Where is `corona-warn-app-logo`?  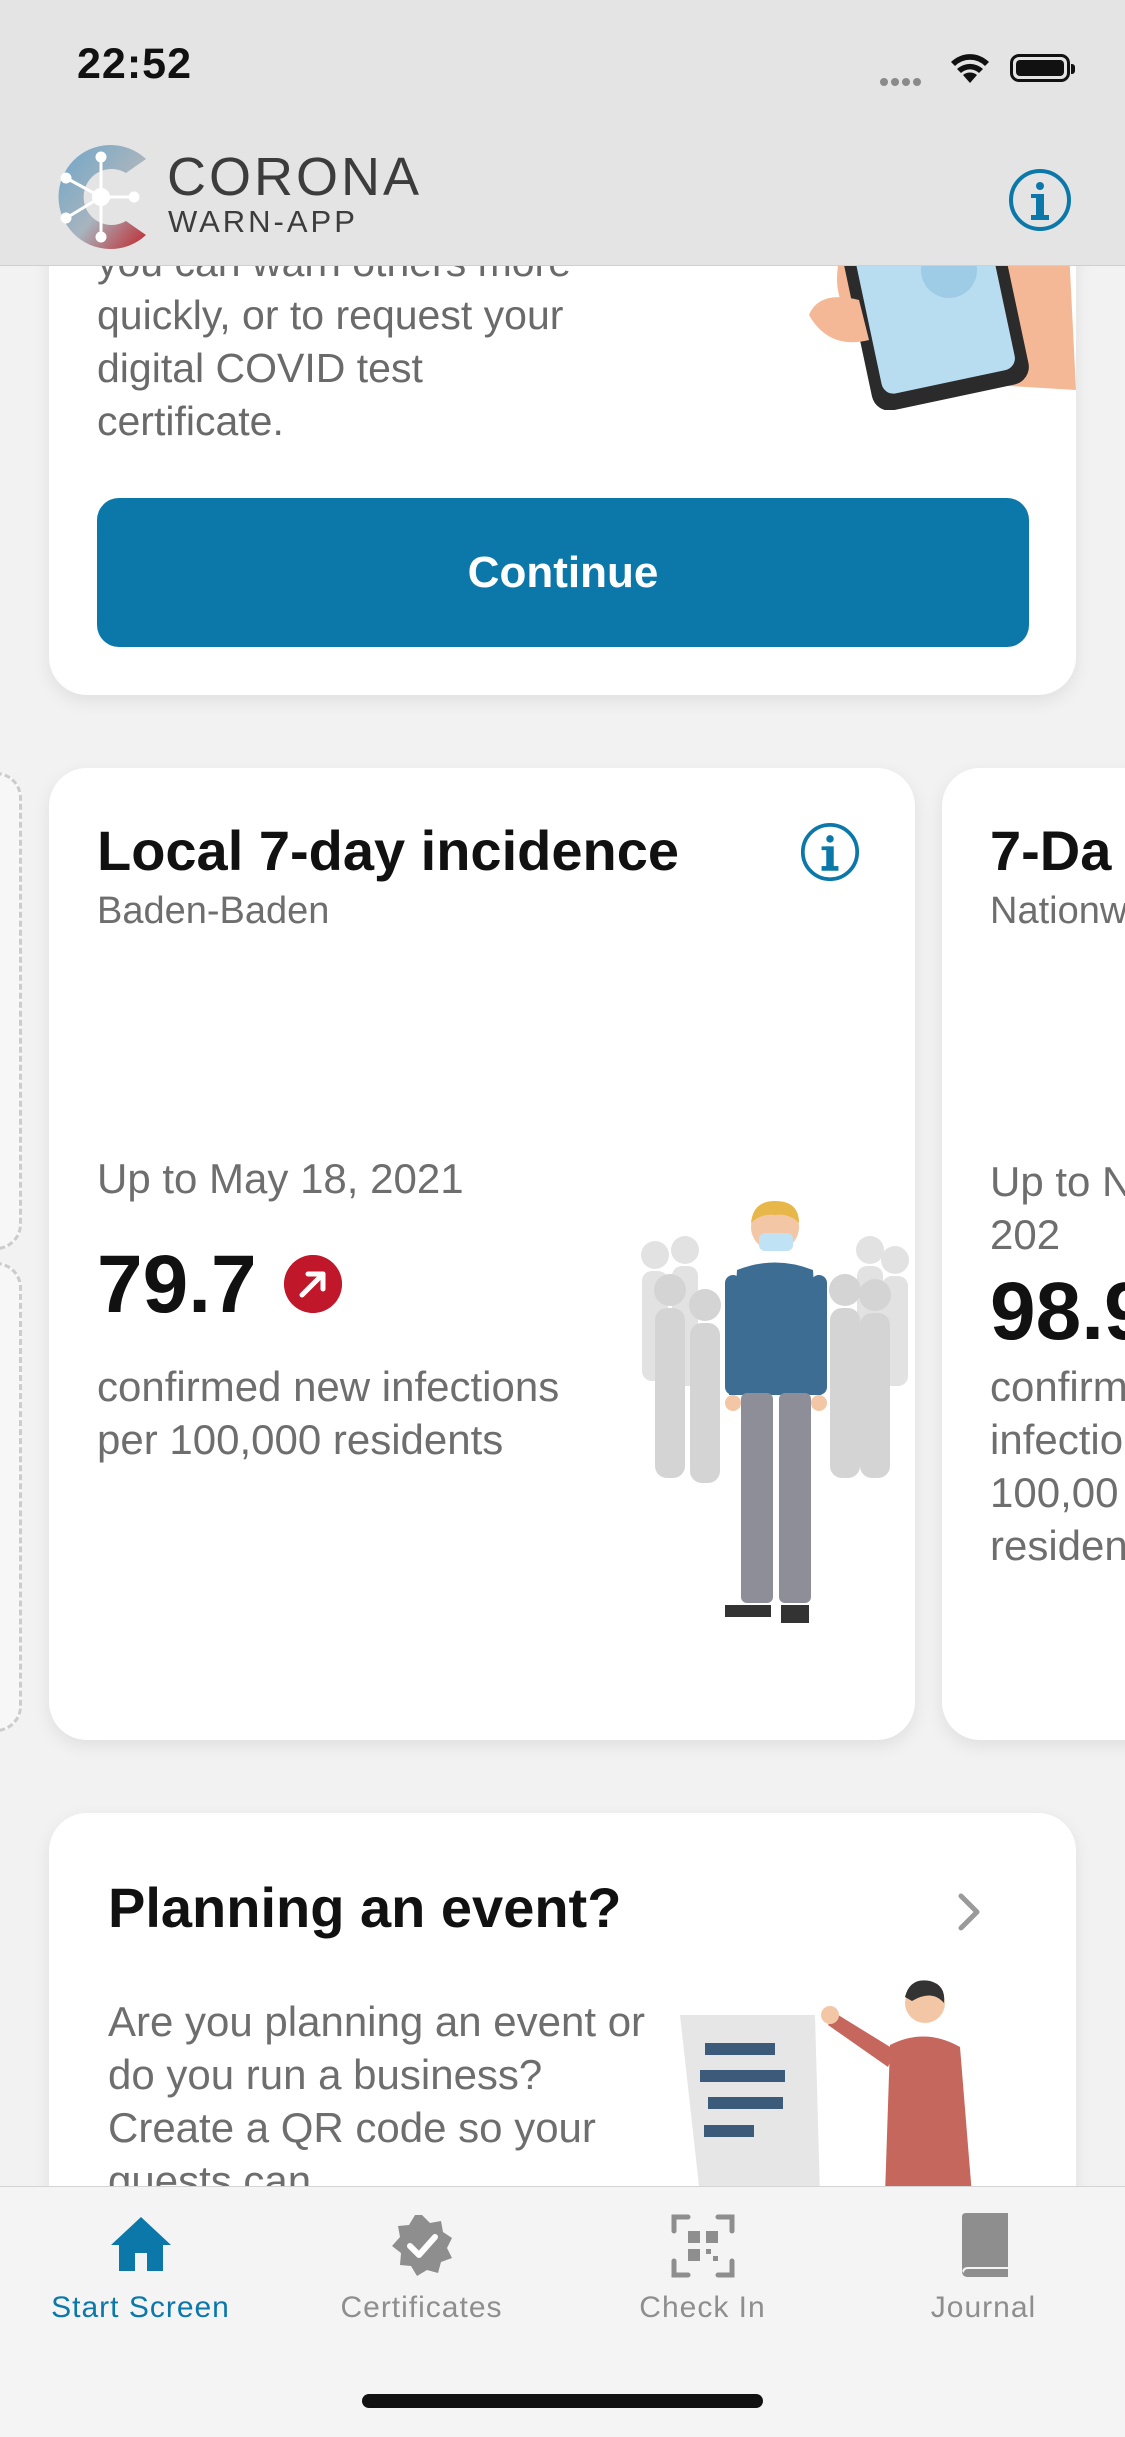
corona-warn-app-logo is located at coordinates (102, 197).